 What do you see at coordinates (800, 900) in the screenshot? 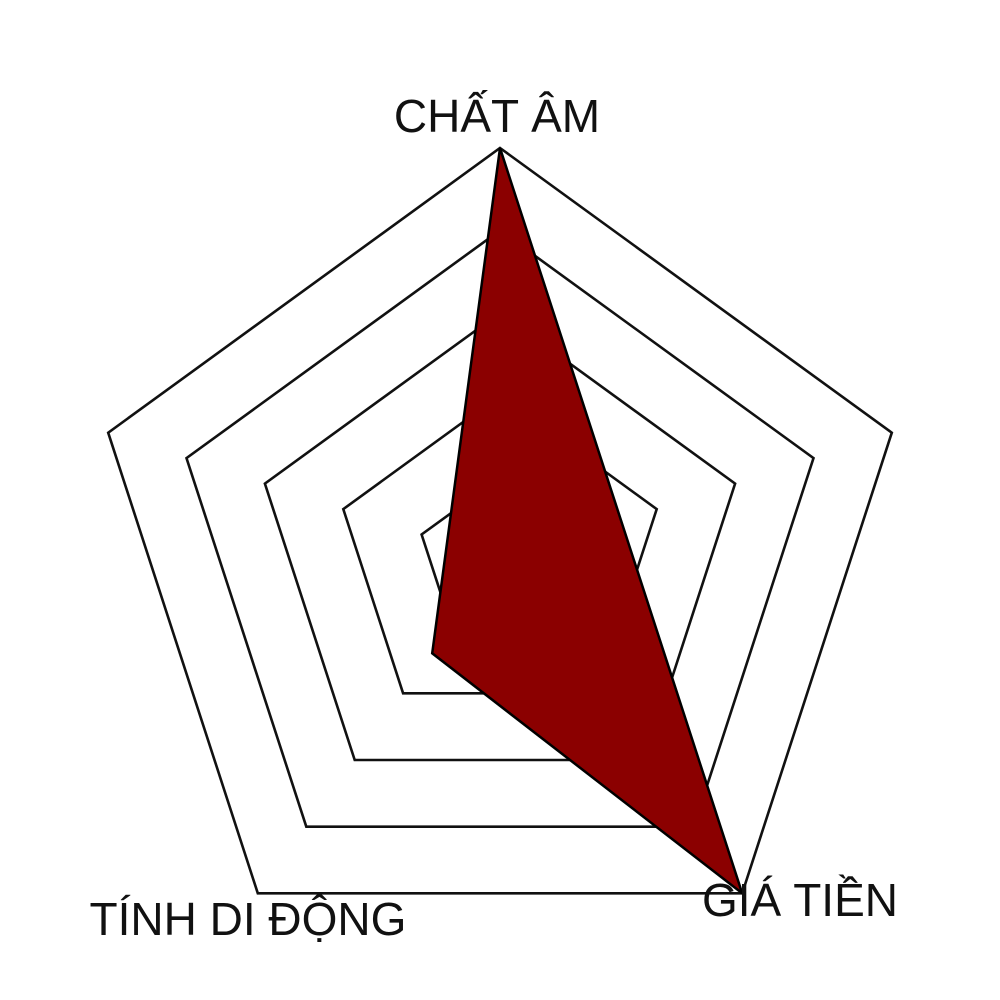
I see `axis-label-gia-tien: GIÁ TIỀN` at bounding box center [800, 900].